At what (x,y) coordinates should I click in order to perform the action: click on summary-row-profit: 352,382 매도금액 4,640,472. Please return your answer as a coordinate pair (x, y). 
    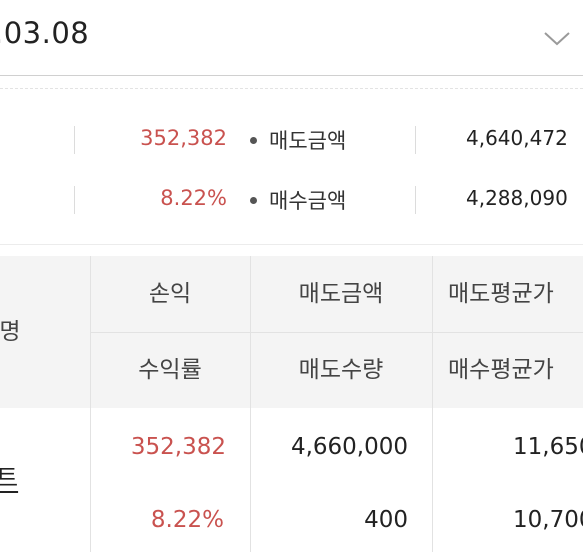
    Looking at the image, I should click on (291, 140).